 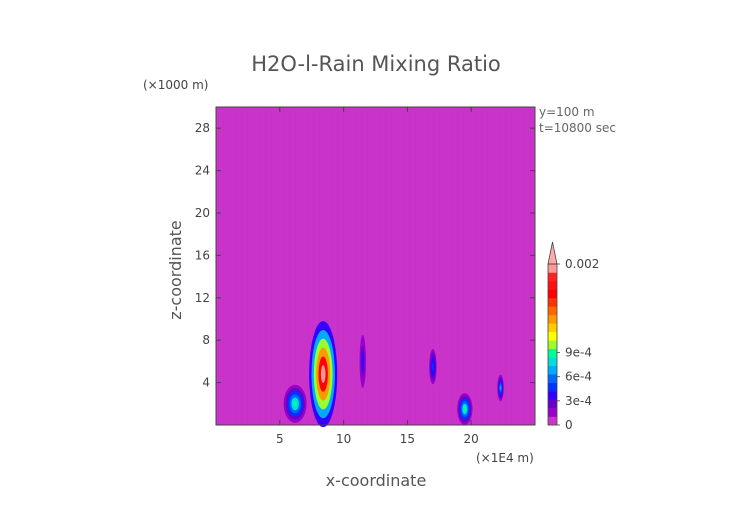 I want to click on y-tick-label: 20, so click(x=202, y=213).